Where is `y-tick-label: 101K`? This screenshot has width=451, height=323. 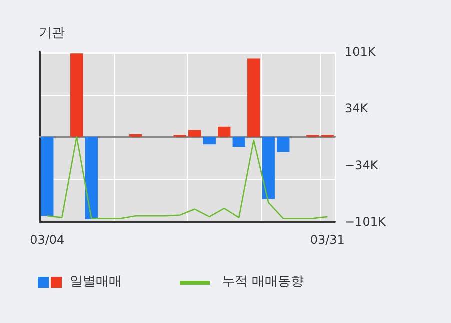 y-tick-label: 101K is located at coordinates (361, 52).